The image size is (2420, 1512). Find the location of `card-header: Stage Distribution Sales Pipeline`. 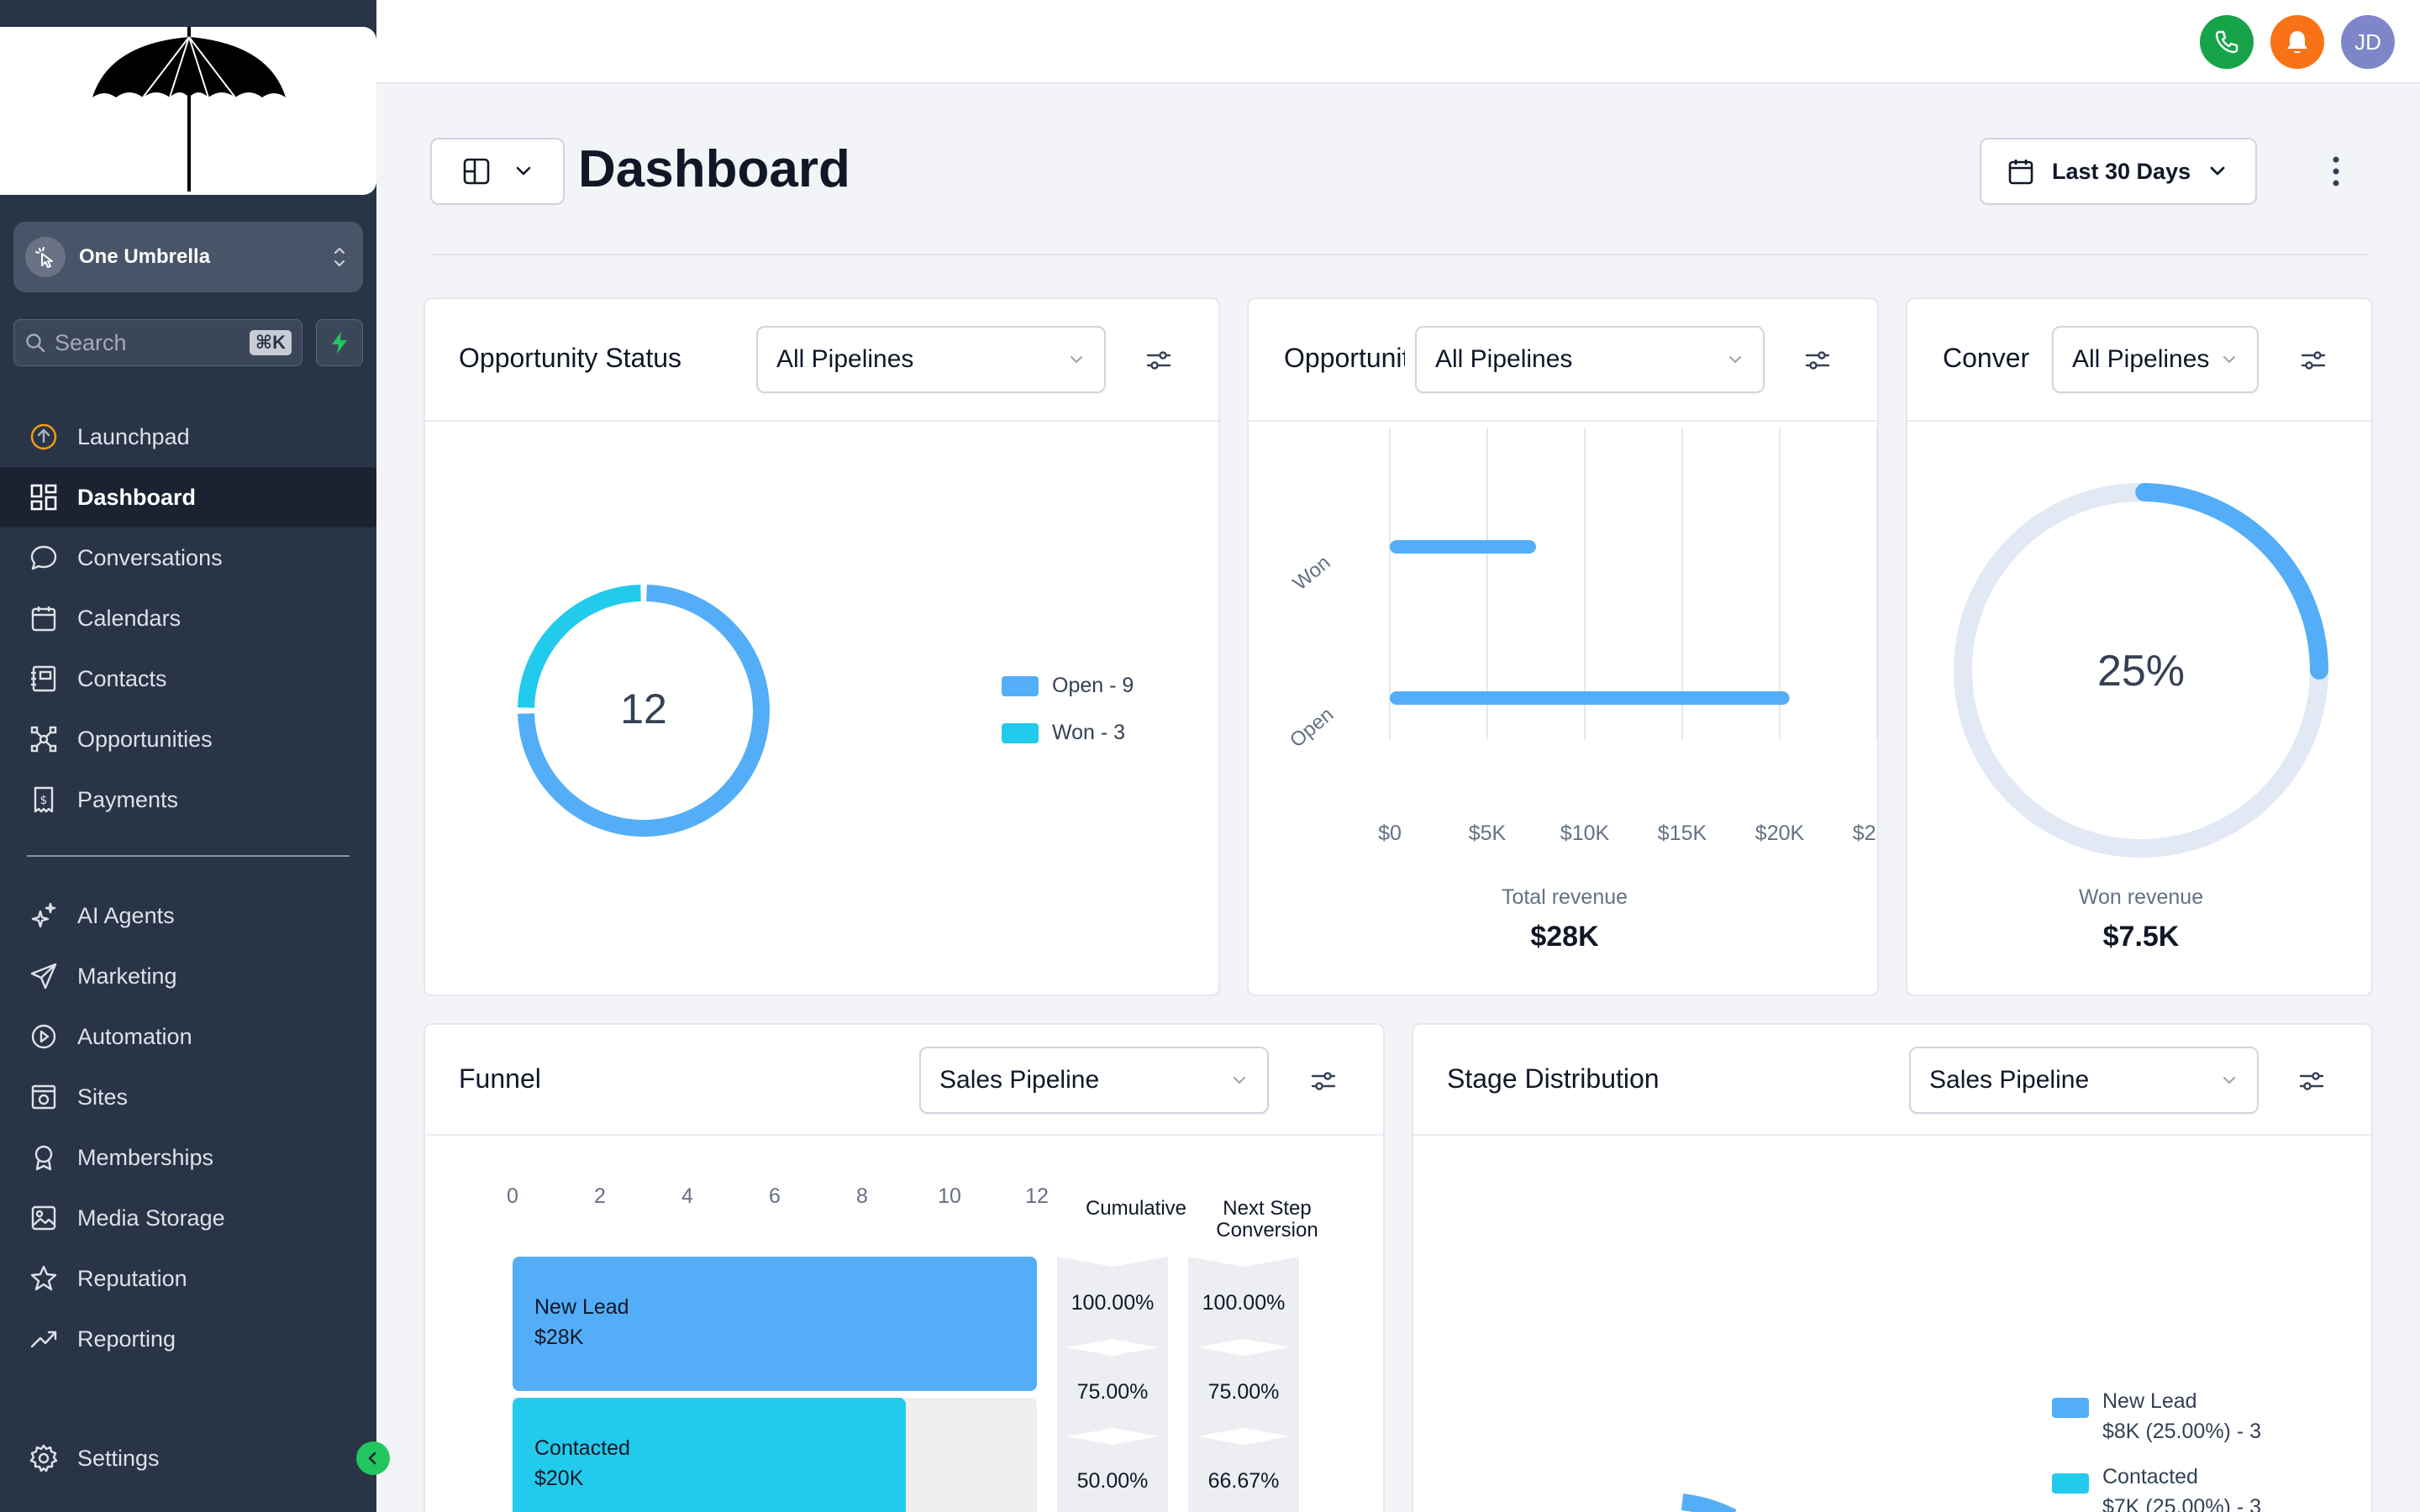

card-header: Stage Distribution Sales Pipeline is located at coordinates (1892, 1080).